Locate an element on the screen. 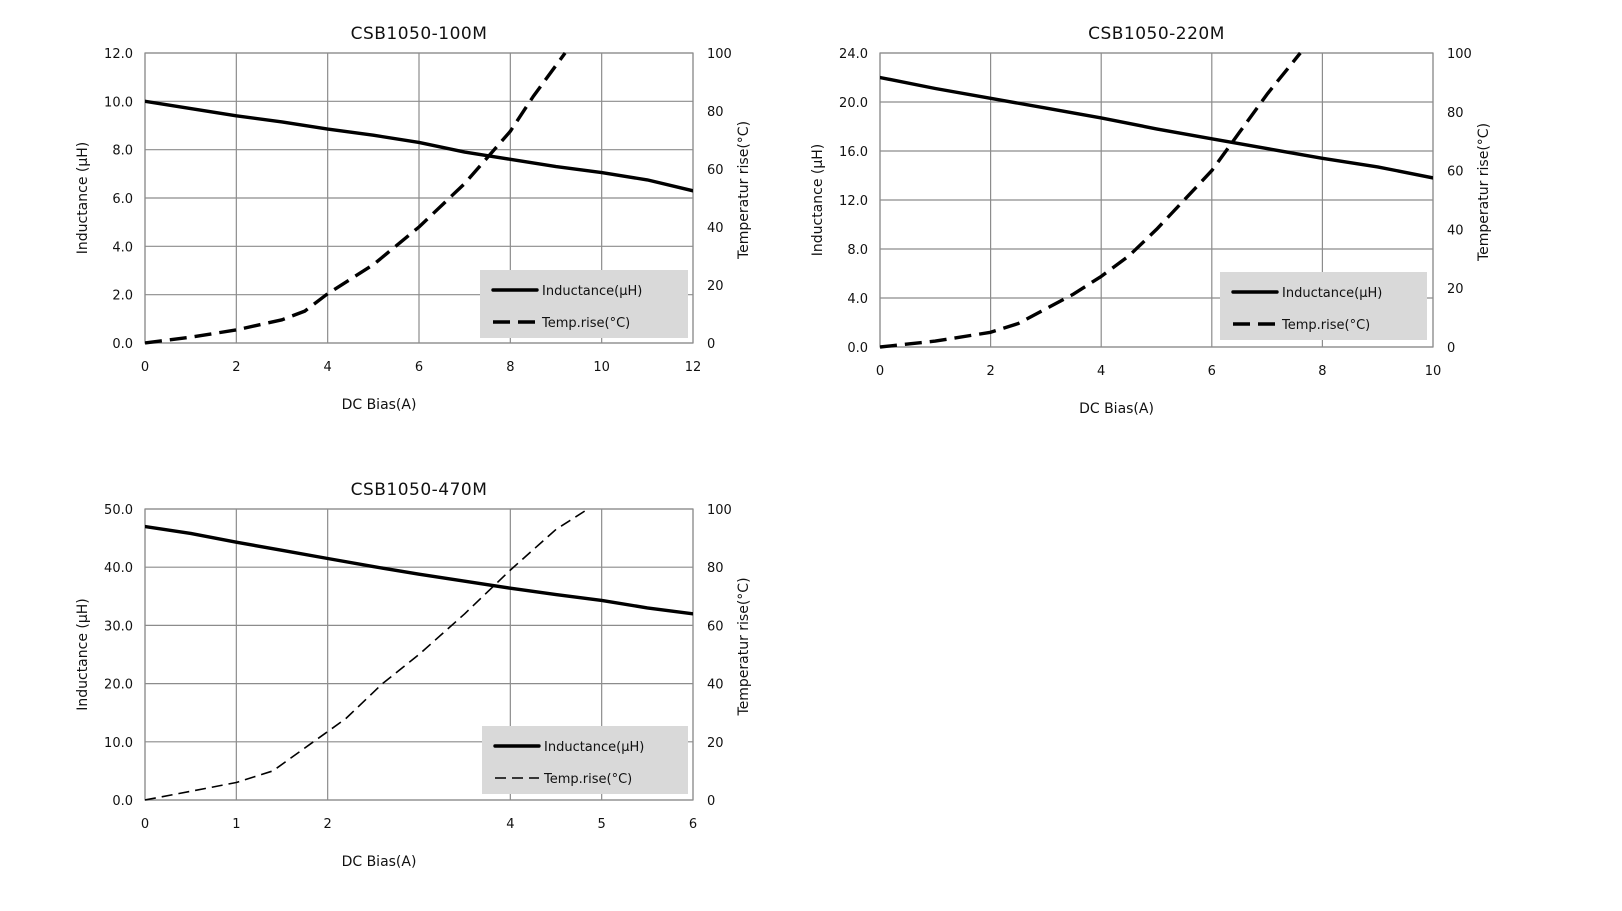 The width and height of the screenshot is (1622, 911). chart-title: CSB1050-100M is located at coordinates (419, 34).